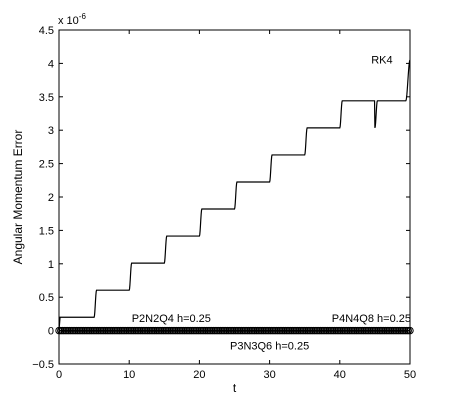 Image resolution: width=450 pixels, height=411 pixels. Describe the element at coordinates (269, 346) in the screenshot. I see `series-annotation: P3N3Q6 h=0.25` at that location.